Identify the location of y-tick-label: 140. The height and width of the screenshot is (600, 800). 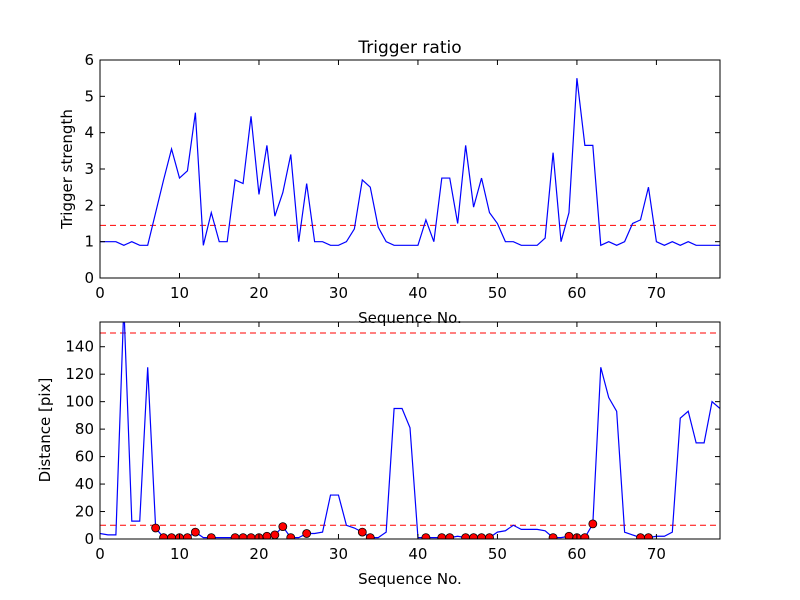
(79, 347).